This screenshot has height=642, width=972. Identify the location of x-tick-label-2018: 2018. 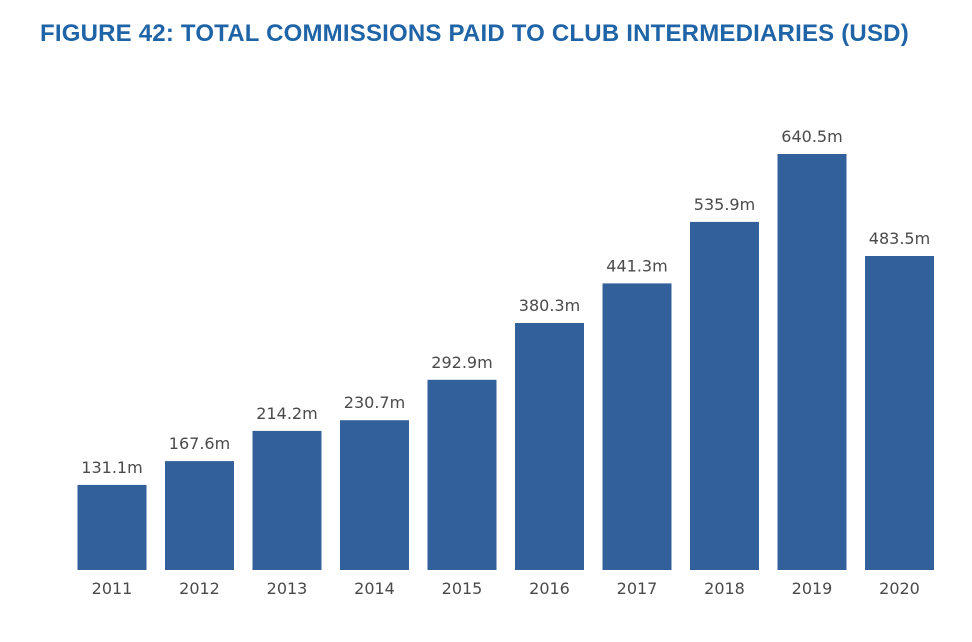
(724, 588).